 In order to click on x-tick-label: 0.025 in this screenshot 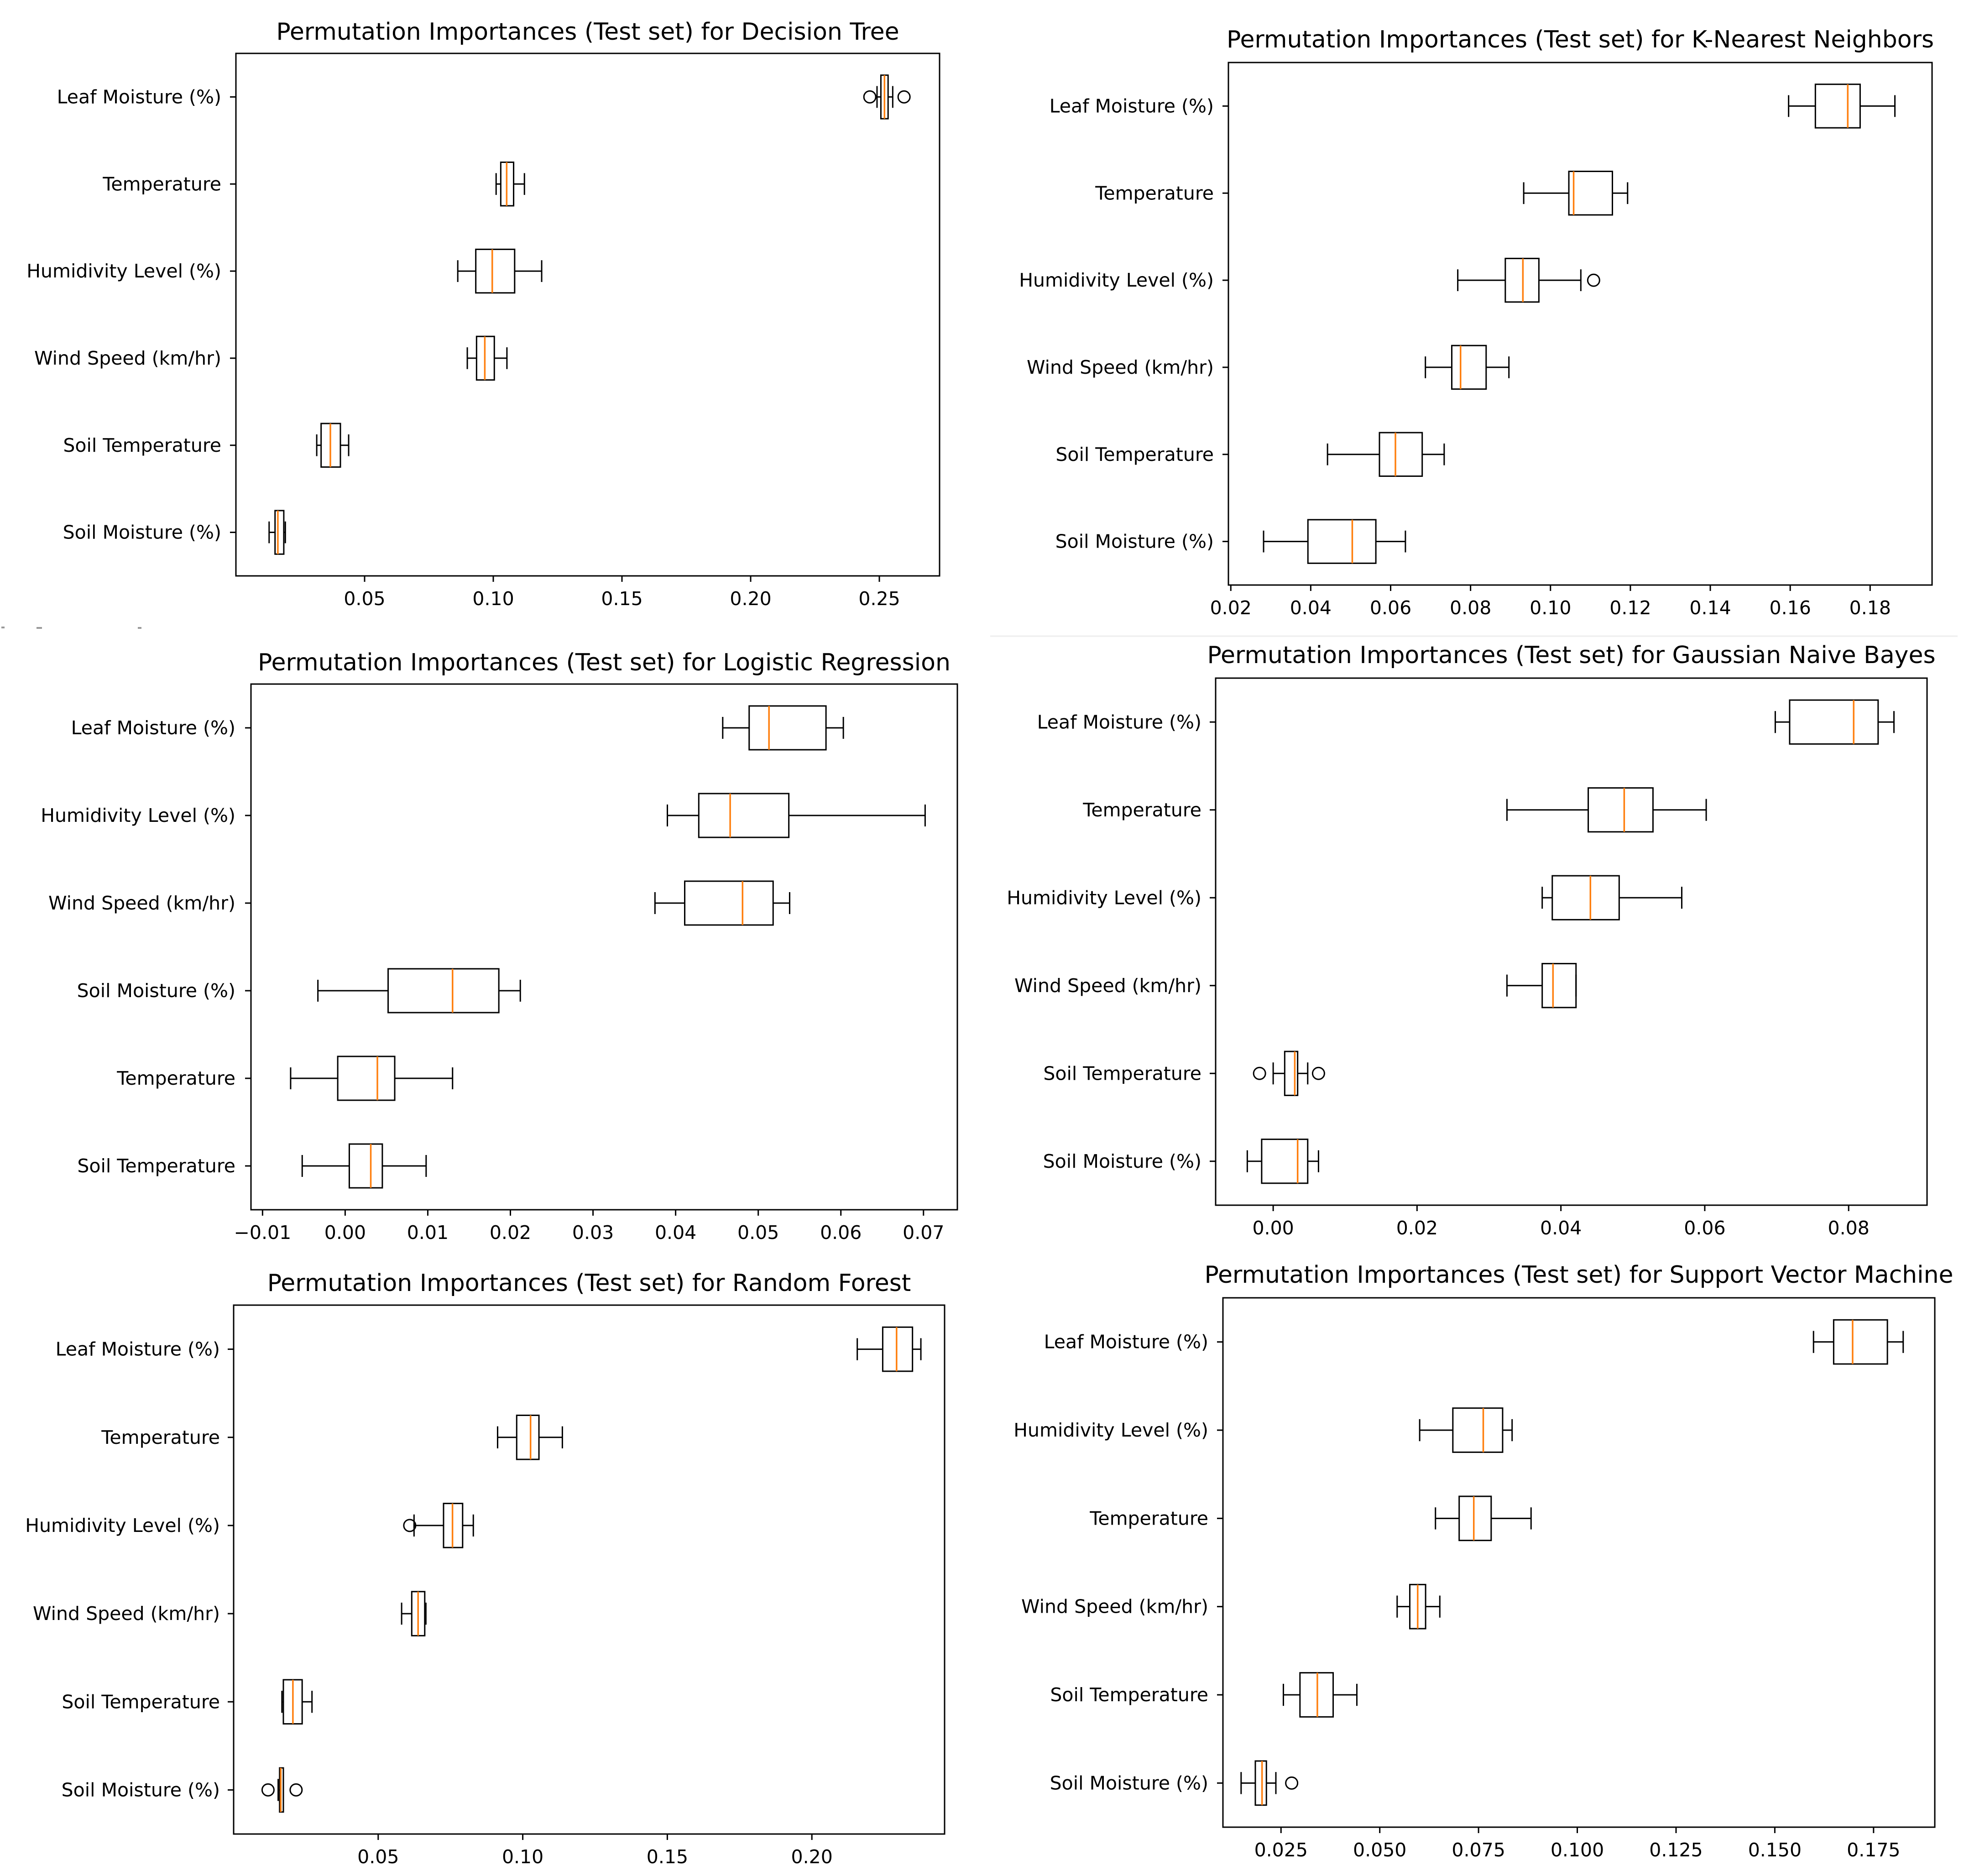, I will do `click(1281, 1850)`.